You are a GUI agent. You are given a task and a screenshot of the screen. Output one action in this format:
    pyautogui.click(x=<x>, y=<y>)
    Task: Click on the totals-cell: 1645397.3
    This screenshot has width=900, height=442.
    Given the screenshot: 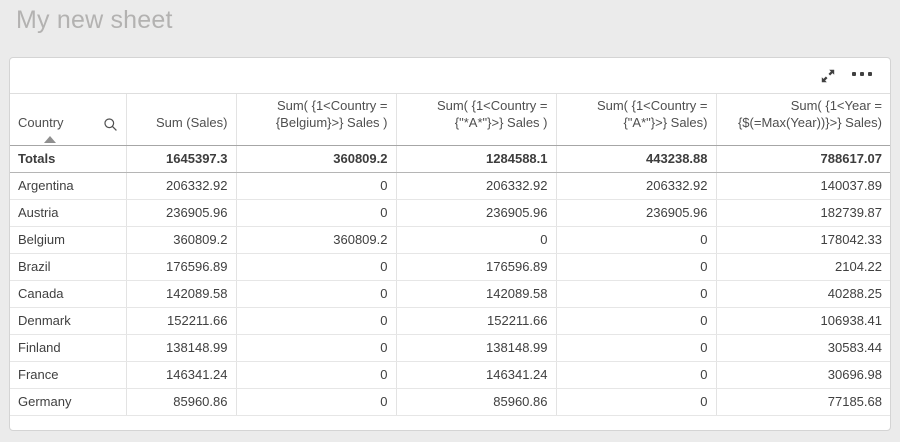 What is the action you would take?
    pyautogui.click(x=180, y=159)
    